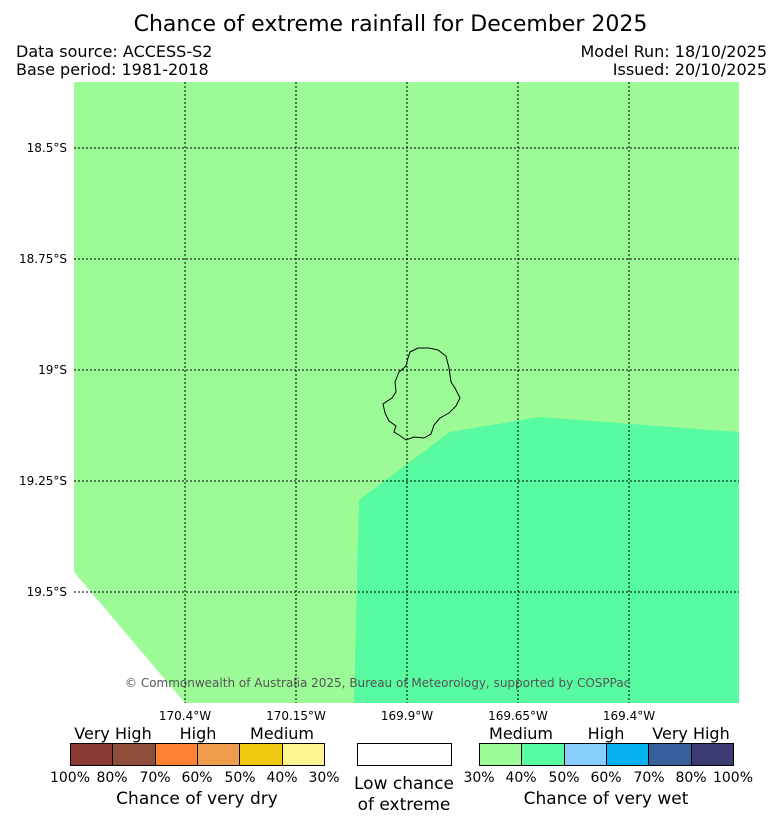  I want to click on data-source: Data source: ACCESS-S2, so click(114, 51).